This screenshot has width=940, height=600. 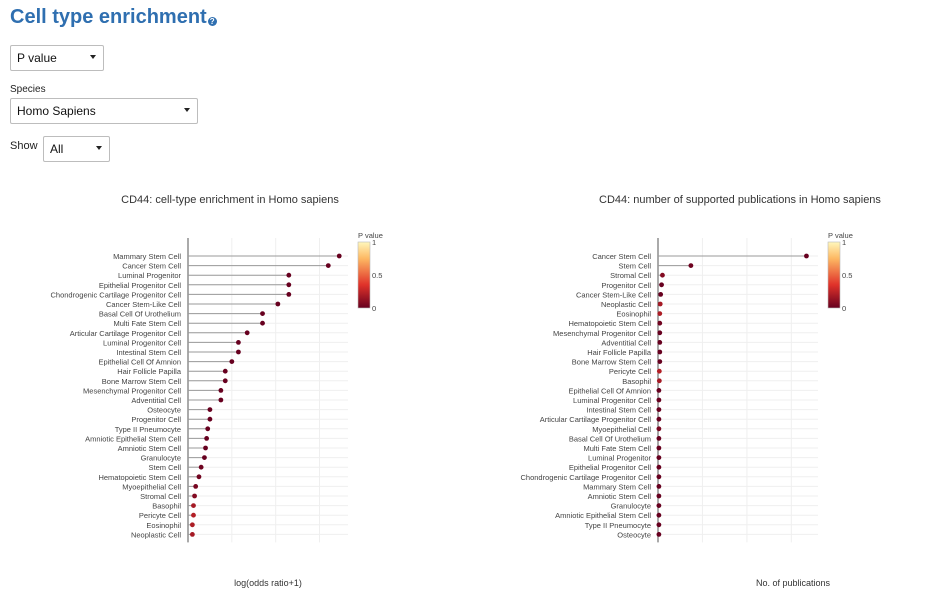 What do you see at coordinates (618, 525) in the screenshot?
I see `chart2-category-label: Type II Pneumocyte` at bounding box center [618, 525].